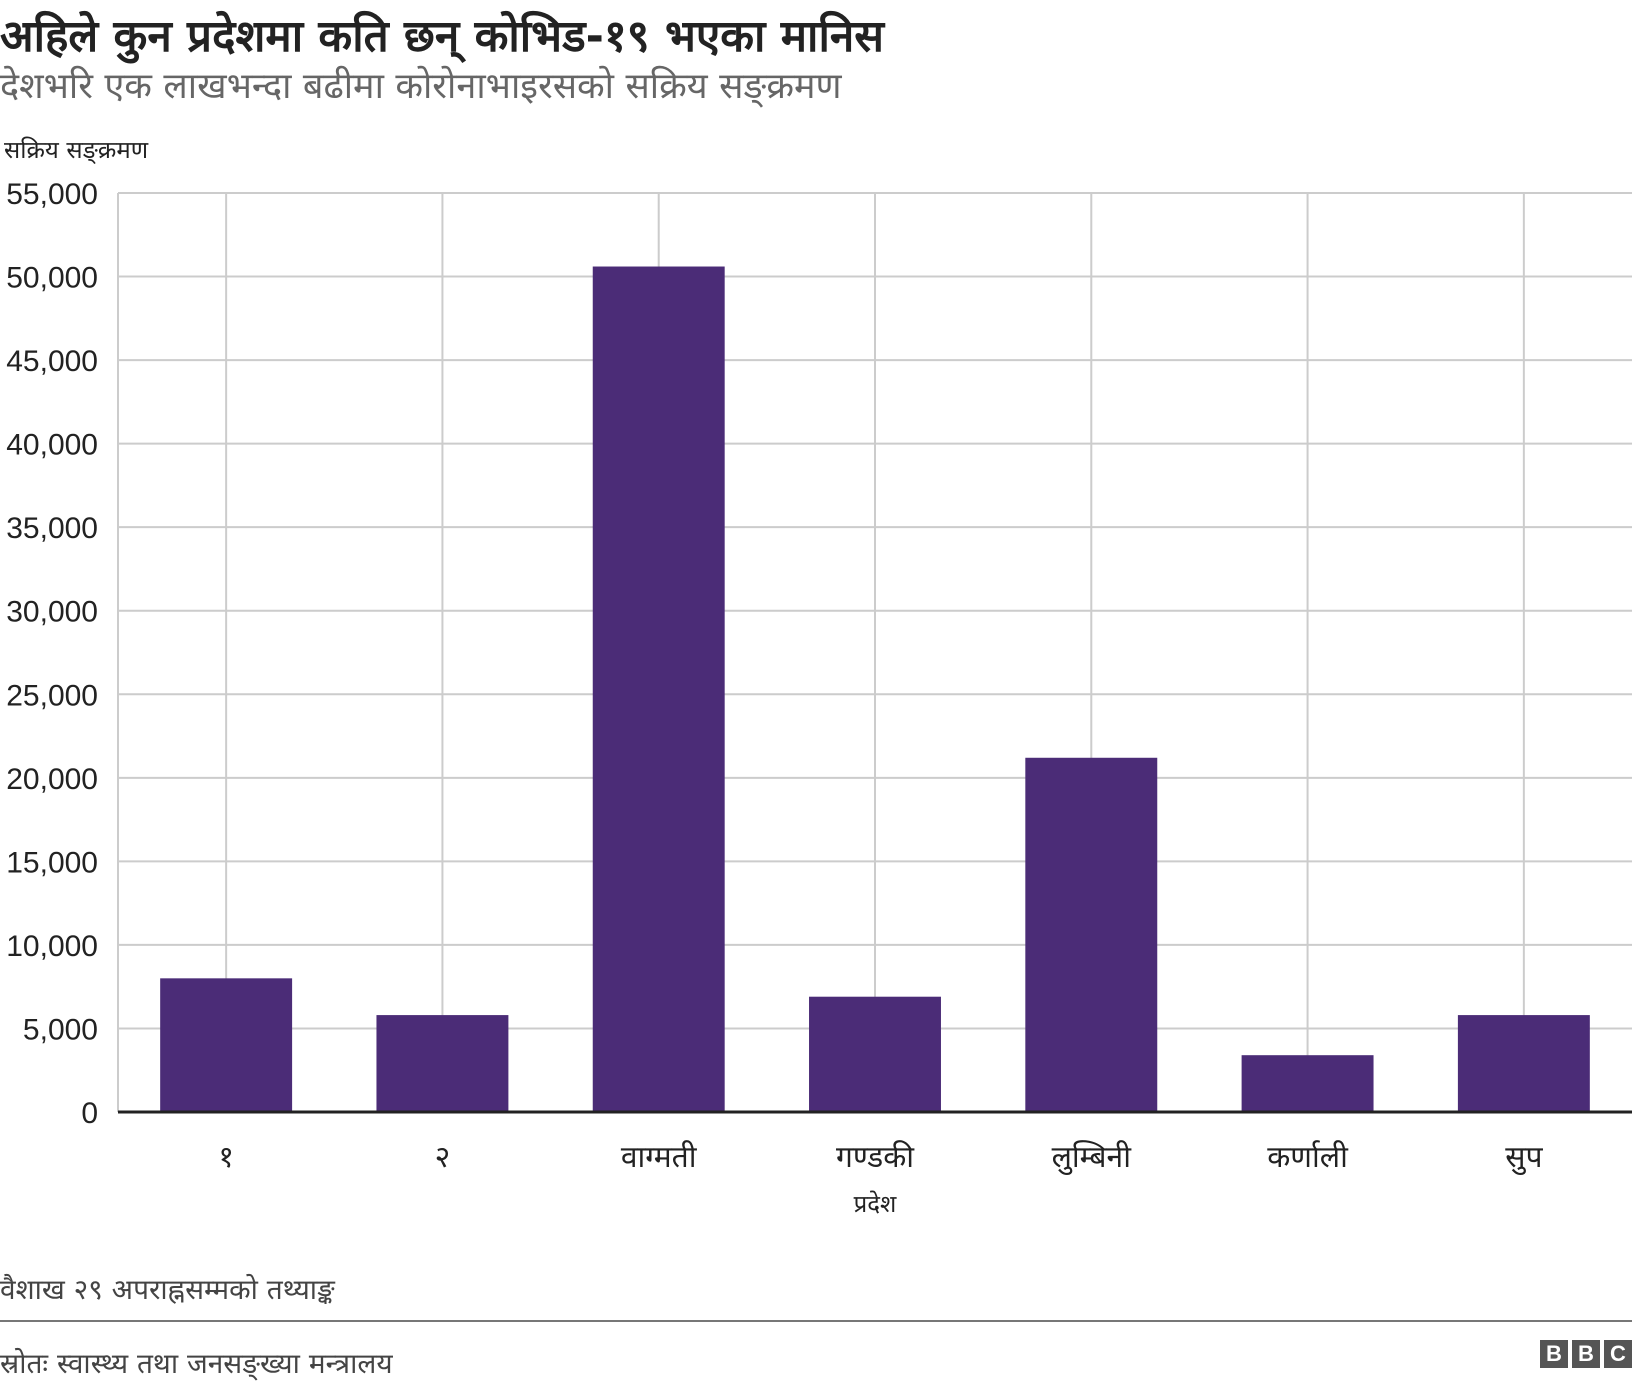 This screenshot has width=1632, height=1388. Describe the element at coordinates (816, 1321) in the screenshot. I see `footer-divider` at that location.